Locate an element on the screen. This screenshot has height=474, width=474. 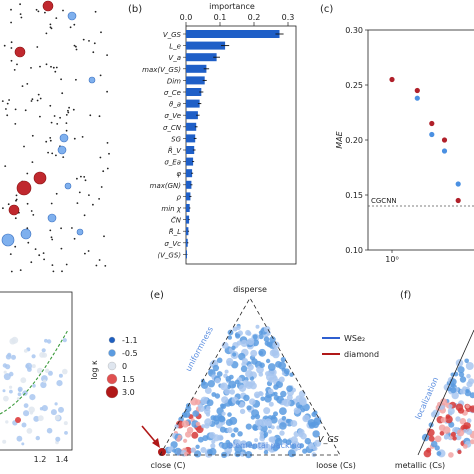
colorbar-tick-label: -0.5 is located at coordinates (130, 353).